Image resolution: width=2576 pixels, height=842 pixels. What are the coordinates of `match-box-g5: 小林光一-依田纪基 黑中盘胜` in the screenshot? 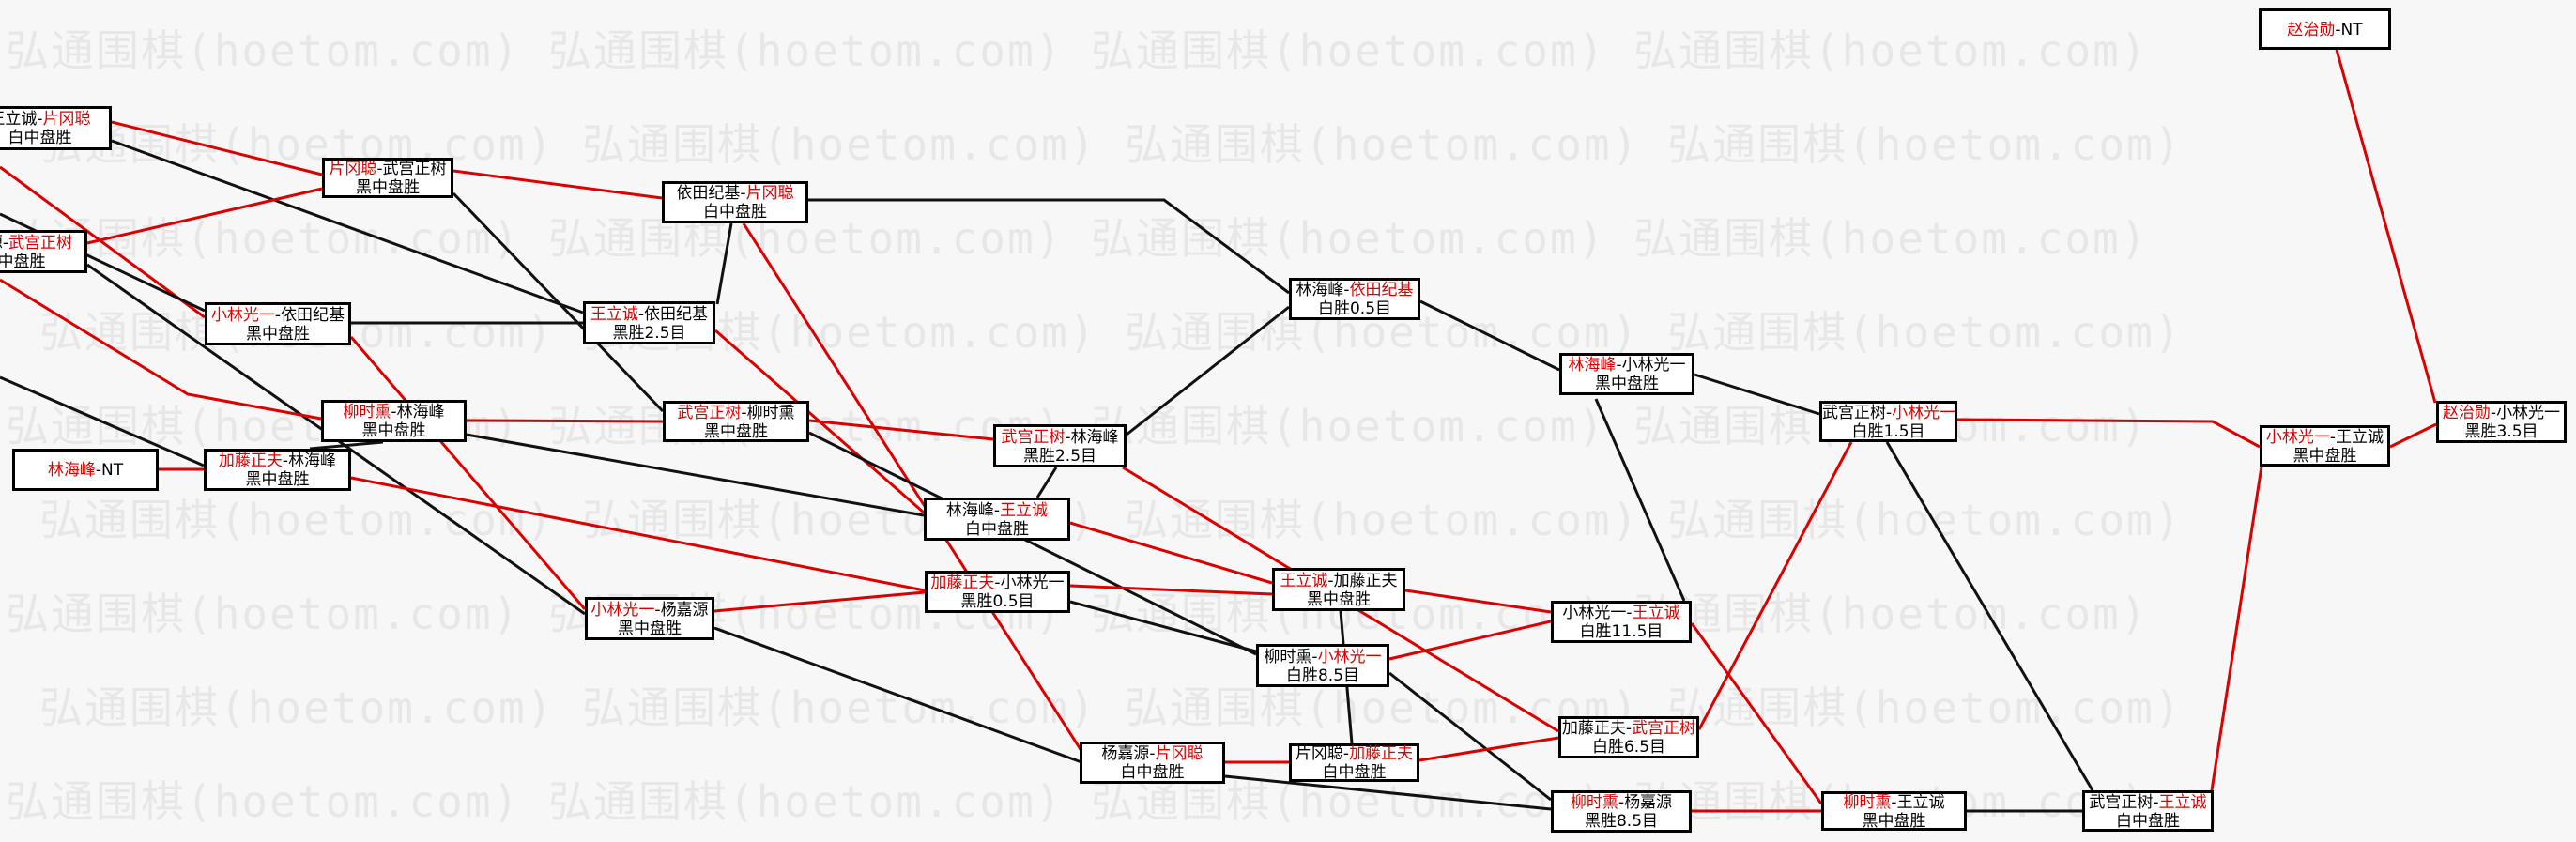 It's located at (278, 324).